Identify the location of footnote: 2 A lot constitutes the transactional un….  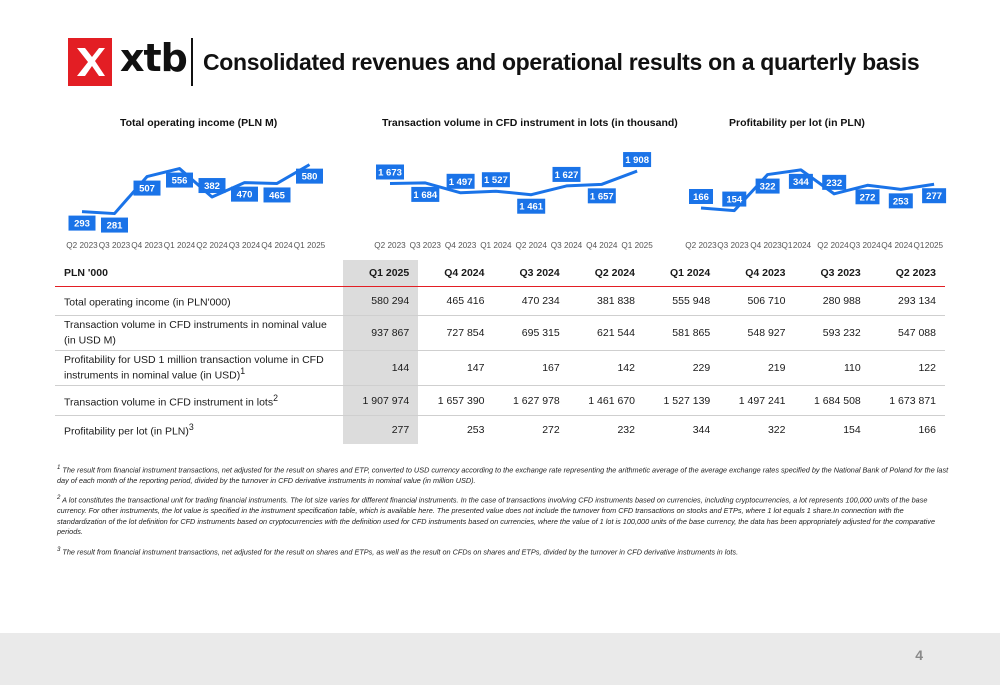
(496, 515).